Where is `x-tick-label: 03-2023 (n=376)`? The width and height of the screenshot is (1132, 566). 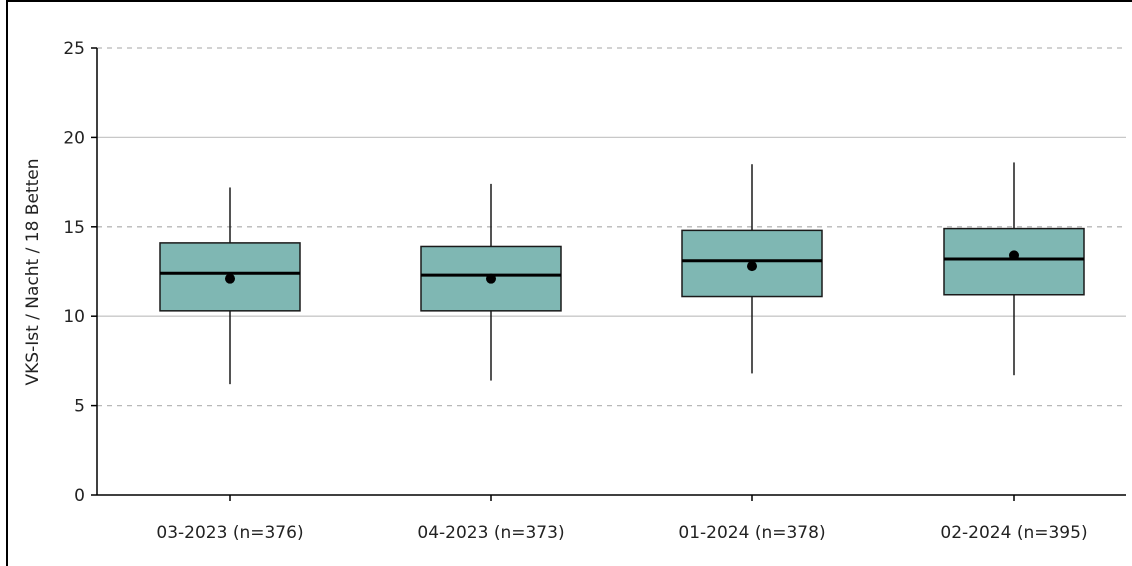 x-tick-label: 03-2023 (n=376) is located at coordinates (229, 533).